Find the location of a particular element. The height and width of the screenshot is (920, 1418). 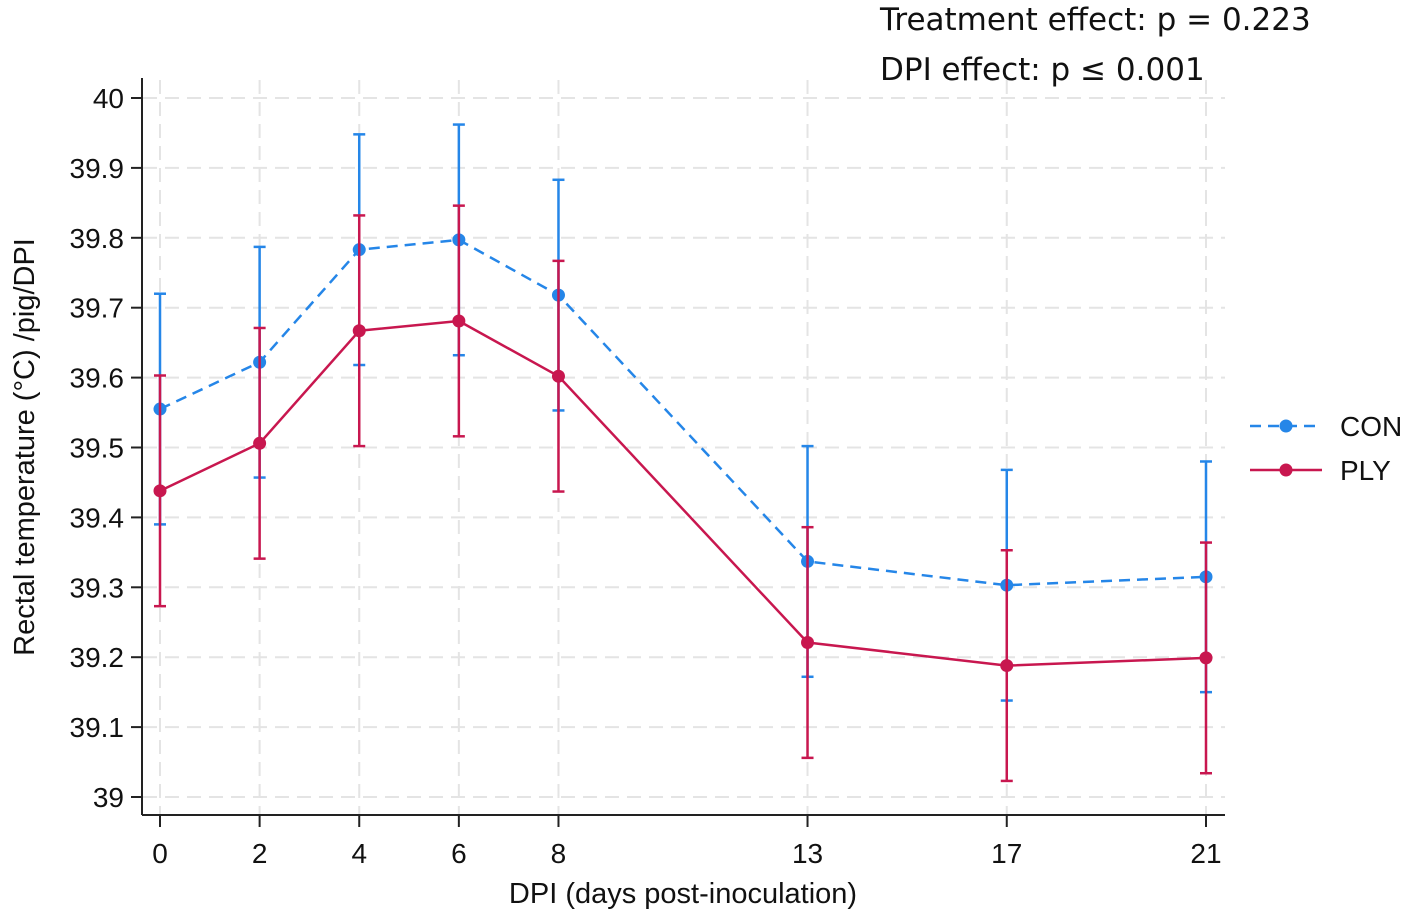

x-tick-label: 6 is located at coordinates (459, 853).